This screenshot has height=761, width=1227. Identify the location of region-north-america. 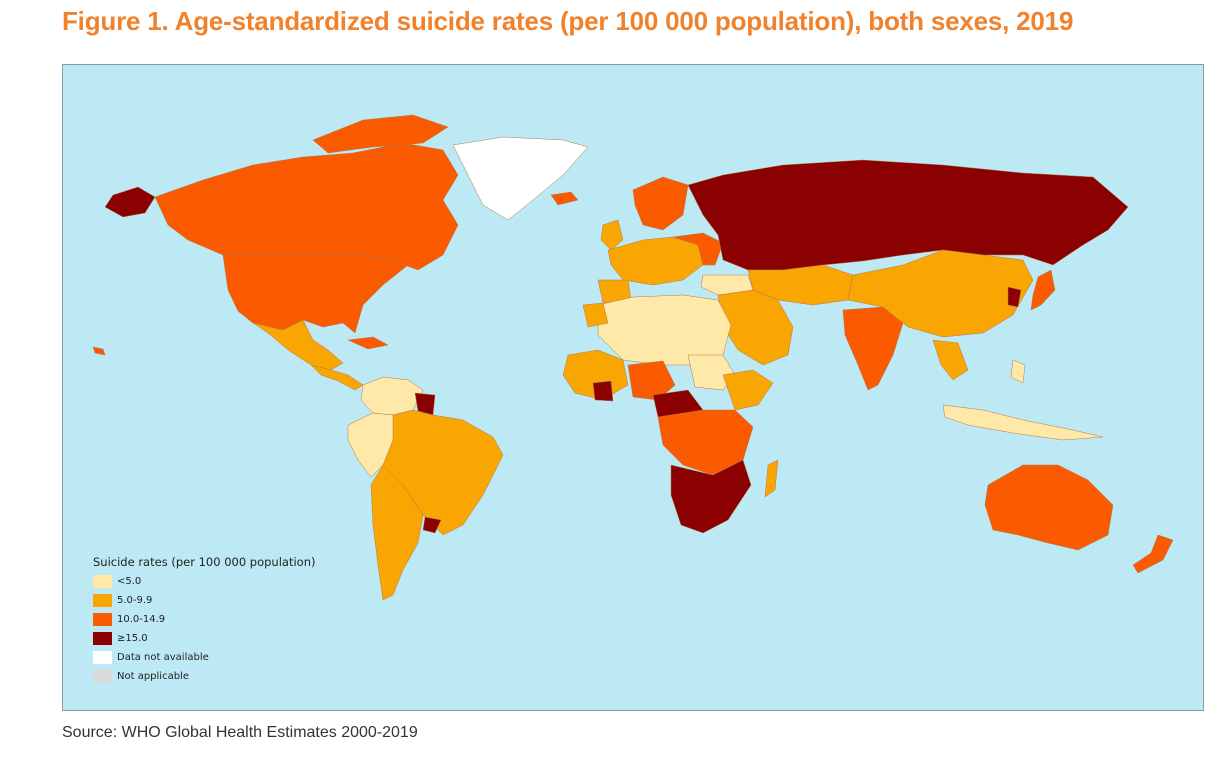
(340, 252).